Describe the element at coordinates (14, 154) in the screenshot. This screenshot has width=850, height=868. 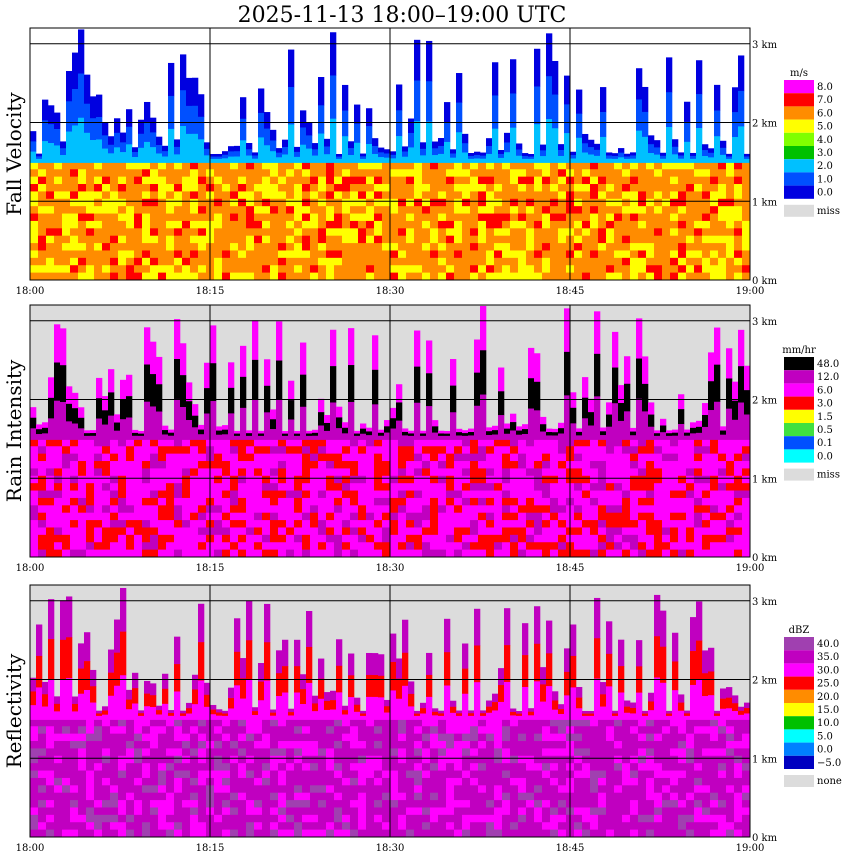
I see `panel-title: Fall Velocity` at that location.